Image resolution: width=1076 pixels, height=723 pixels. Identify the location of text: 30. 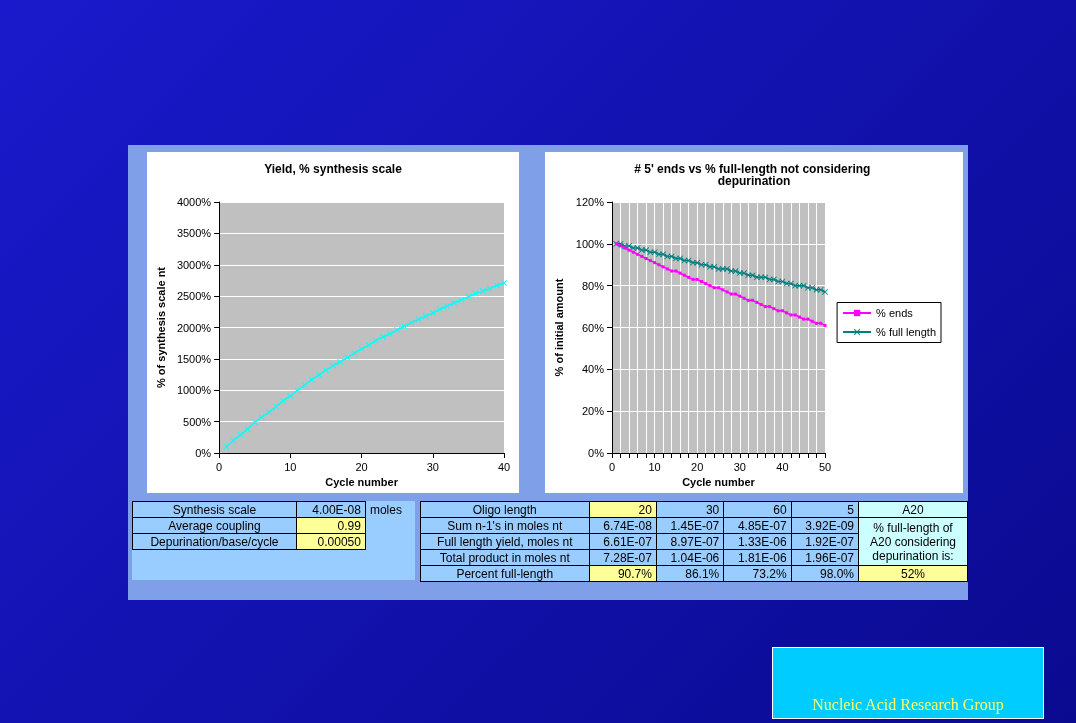
(690, 509).